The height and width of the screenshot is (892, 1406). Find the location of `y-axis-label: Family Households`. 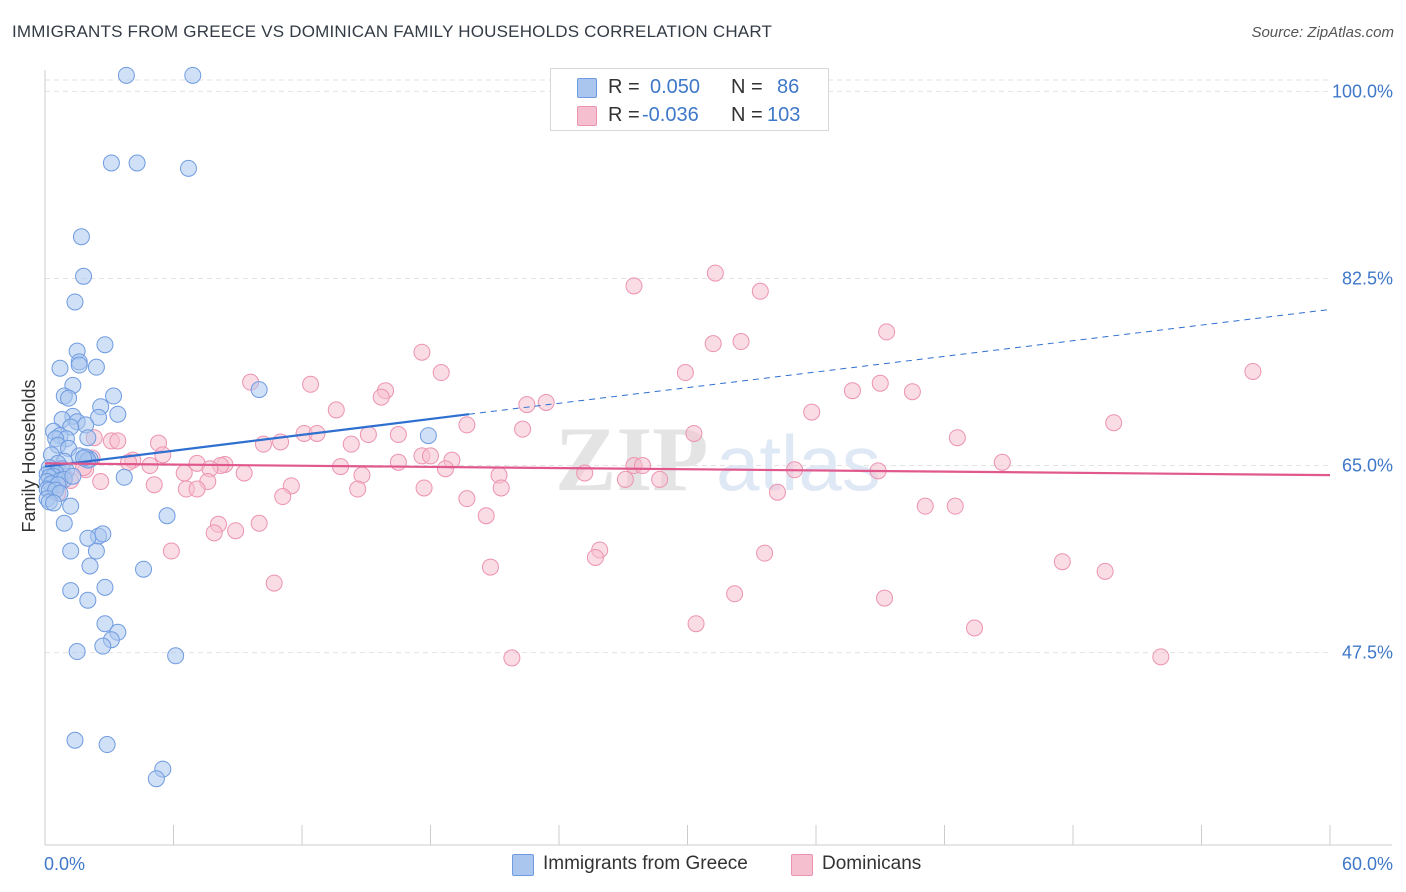

y-axis-label: Family Households is located at coordinates (29, 455).